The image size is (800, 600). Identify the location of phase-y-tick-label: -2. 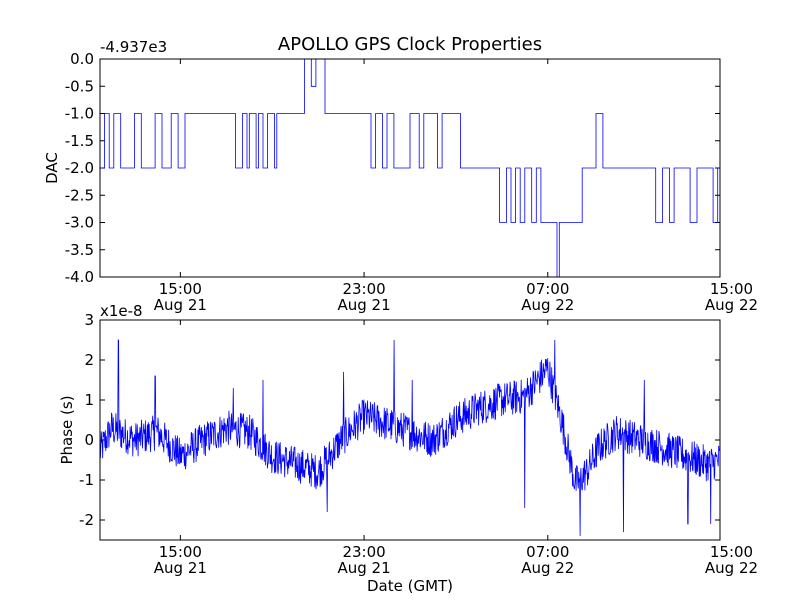
(86, 520).